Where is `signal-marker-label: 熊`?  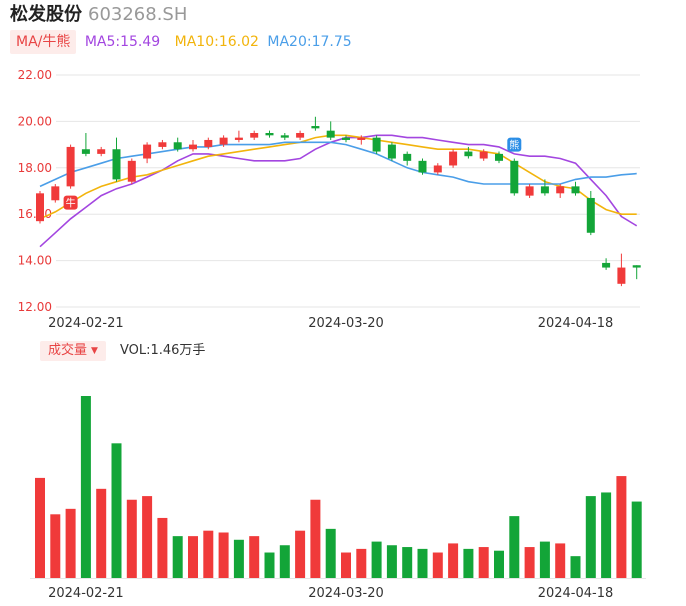
signal-marker-label: 熊 is located at coordinates (514, 145).